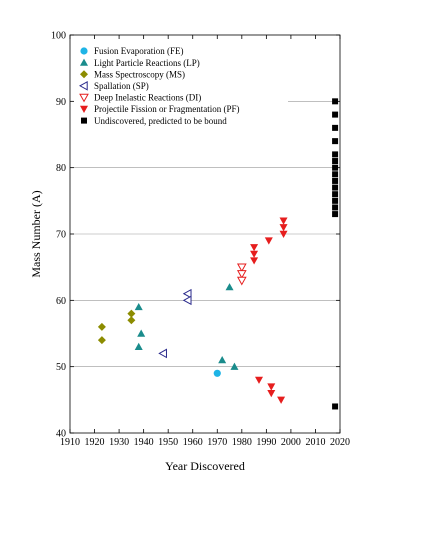 This screenshot has height=550, width=425. Describe the element at coordinates (315, 442) in the screenshot. I see `x-tick-label: 2010` at that location.